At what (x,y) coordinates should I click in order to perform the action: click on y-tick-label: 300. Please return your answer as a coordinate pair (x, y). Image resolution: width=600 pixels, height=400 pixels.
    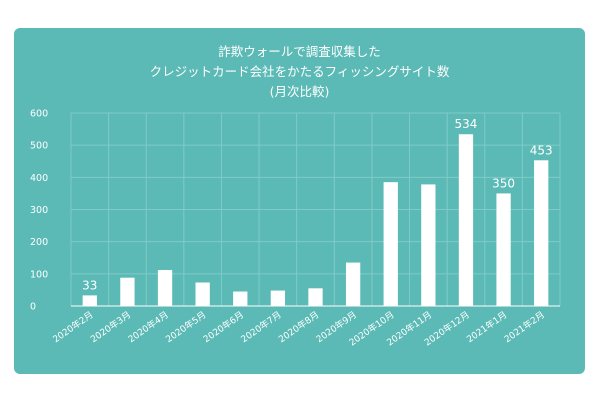
    Looking at the image, I should click on (39, 210).